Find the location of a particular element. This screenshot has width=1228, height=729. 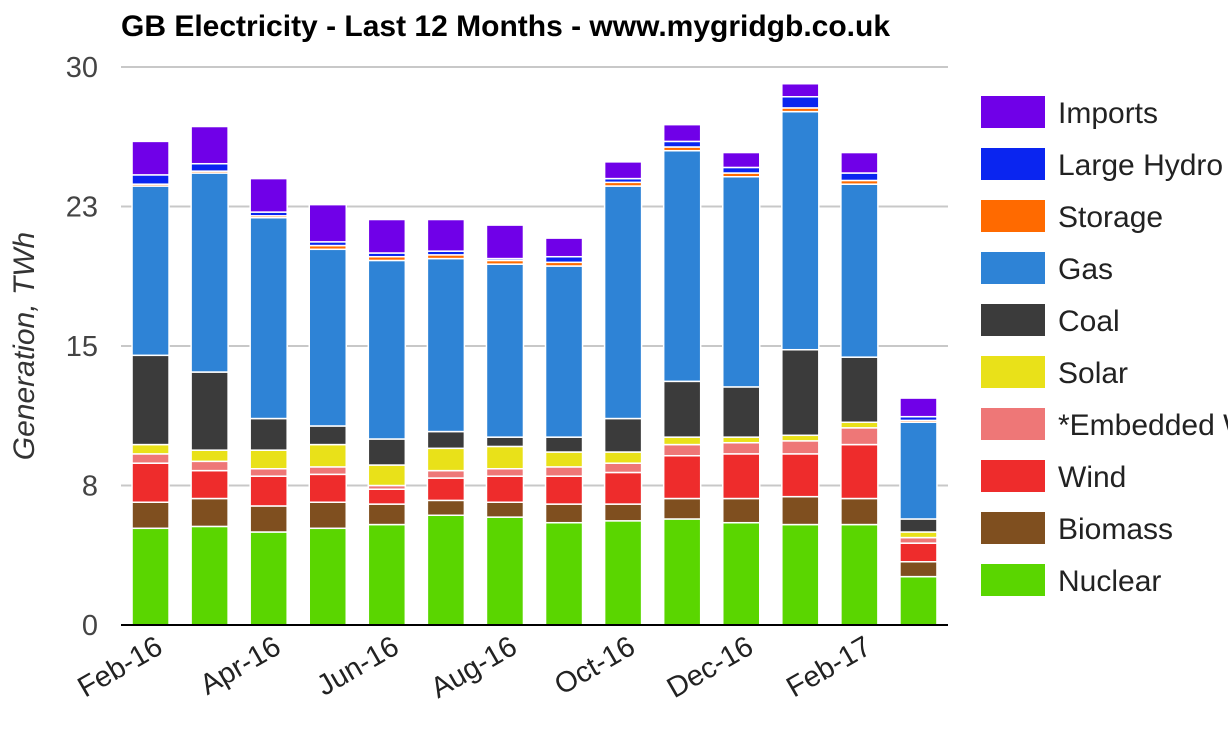

y-tick-label: 23 is located at coordinates (82, 208).